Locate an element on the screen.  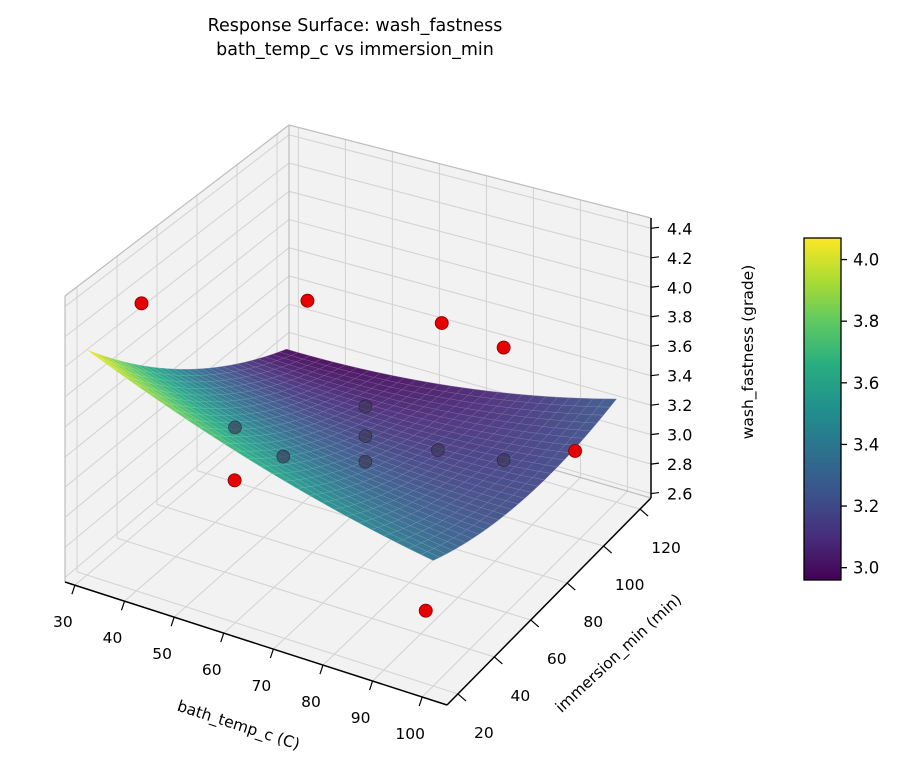
z-tick-label: 2.8 is located at coordinates (679, 464).